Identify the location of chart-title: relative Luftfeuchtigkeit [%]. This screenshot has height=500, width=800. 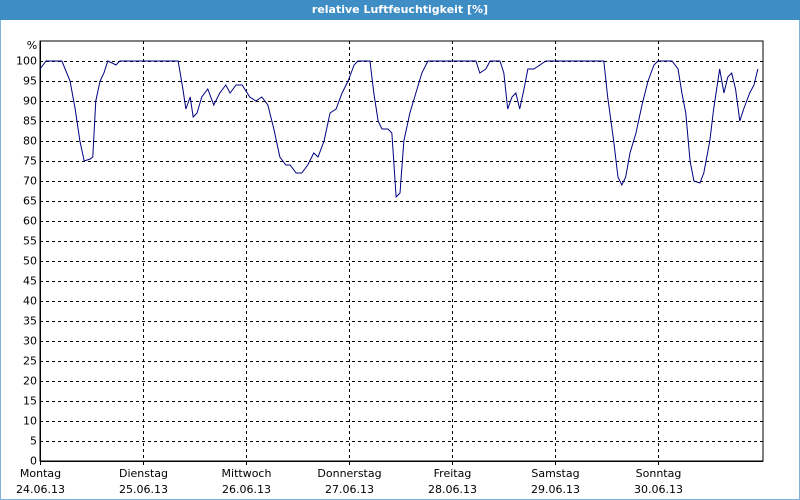
(400, 9).